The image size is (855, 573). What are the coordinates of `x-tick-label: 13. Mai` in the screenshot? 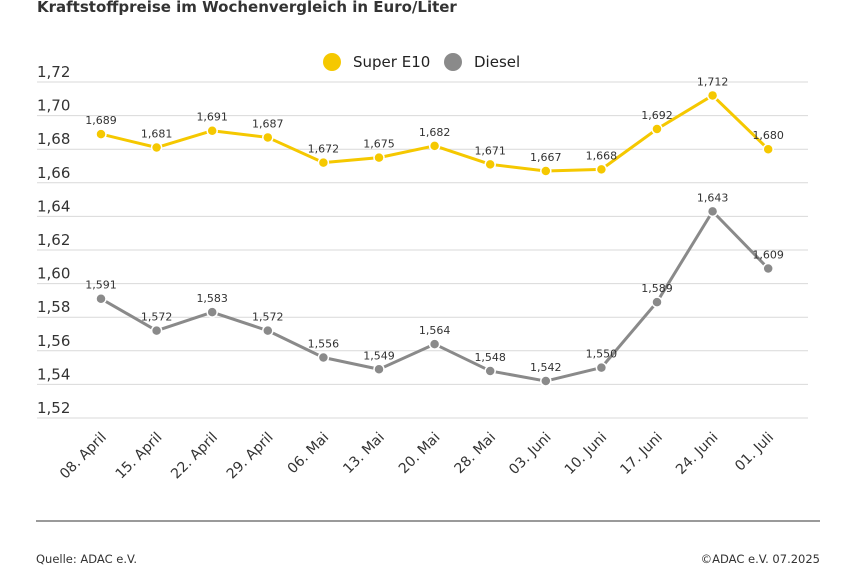 It's located at (364, 454).